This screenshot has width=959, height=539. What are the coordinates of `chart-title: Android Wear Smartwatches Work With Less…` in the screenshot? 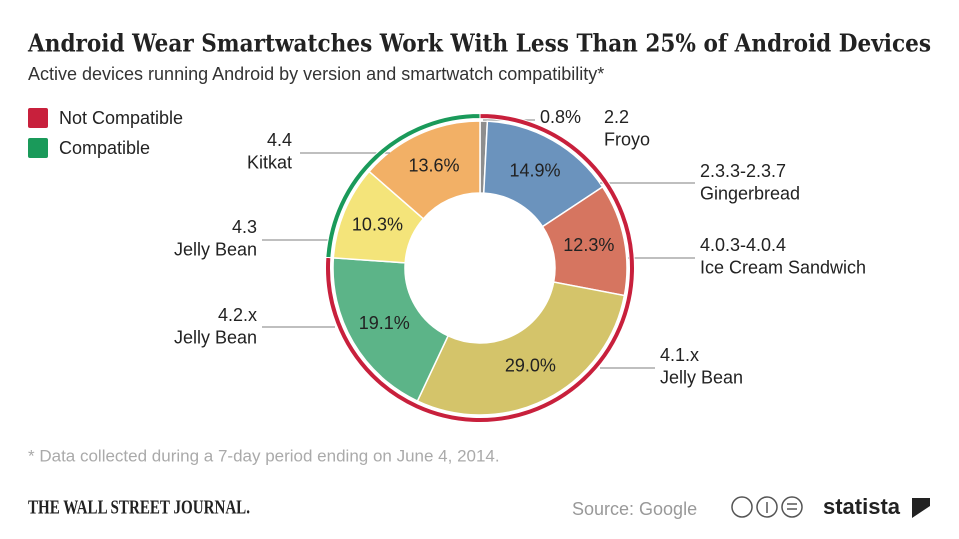 It's located at (479, 43).